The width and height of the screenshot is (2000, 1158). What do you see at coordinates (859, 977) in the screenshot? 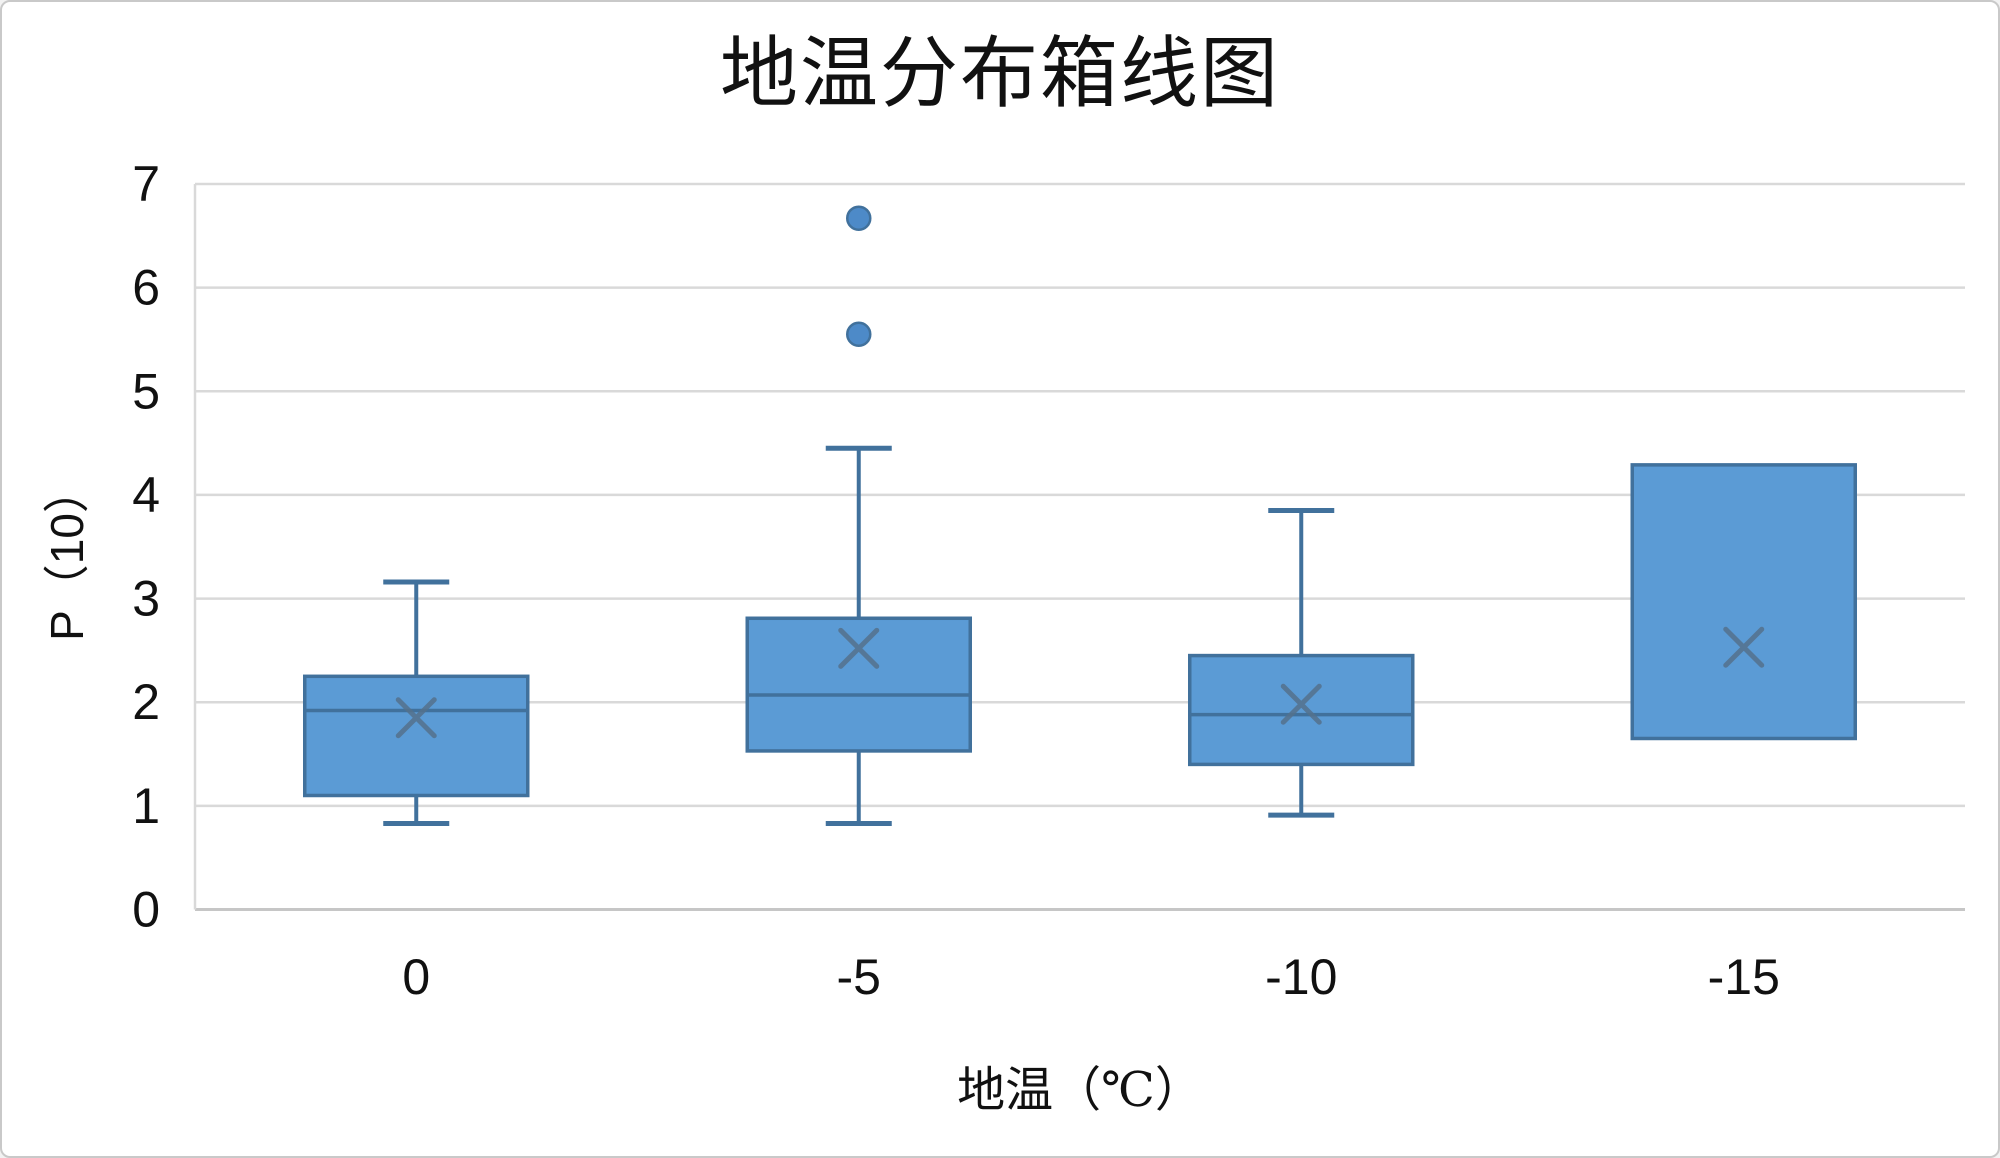
I see `x-tick-label: -5` at bounding box center [859, 977].